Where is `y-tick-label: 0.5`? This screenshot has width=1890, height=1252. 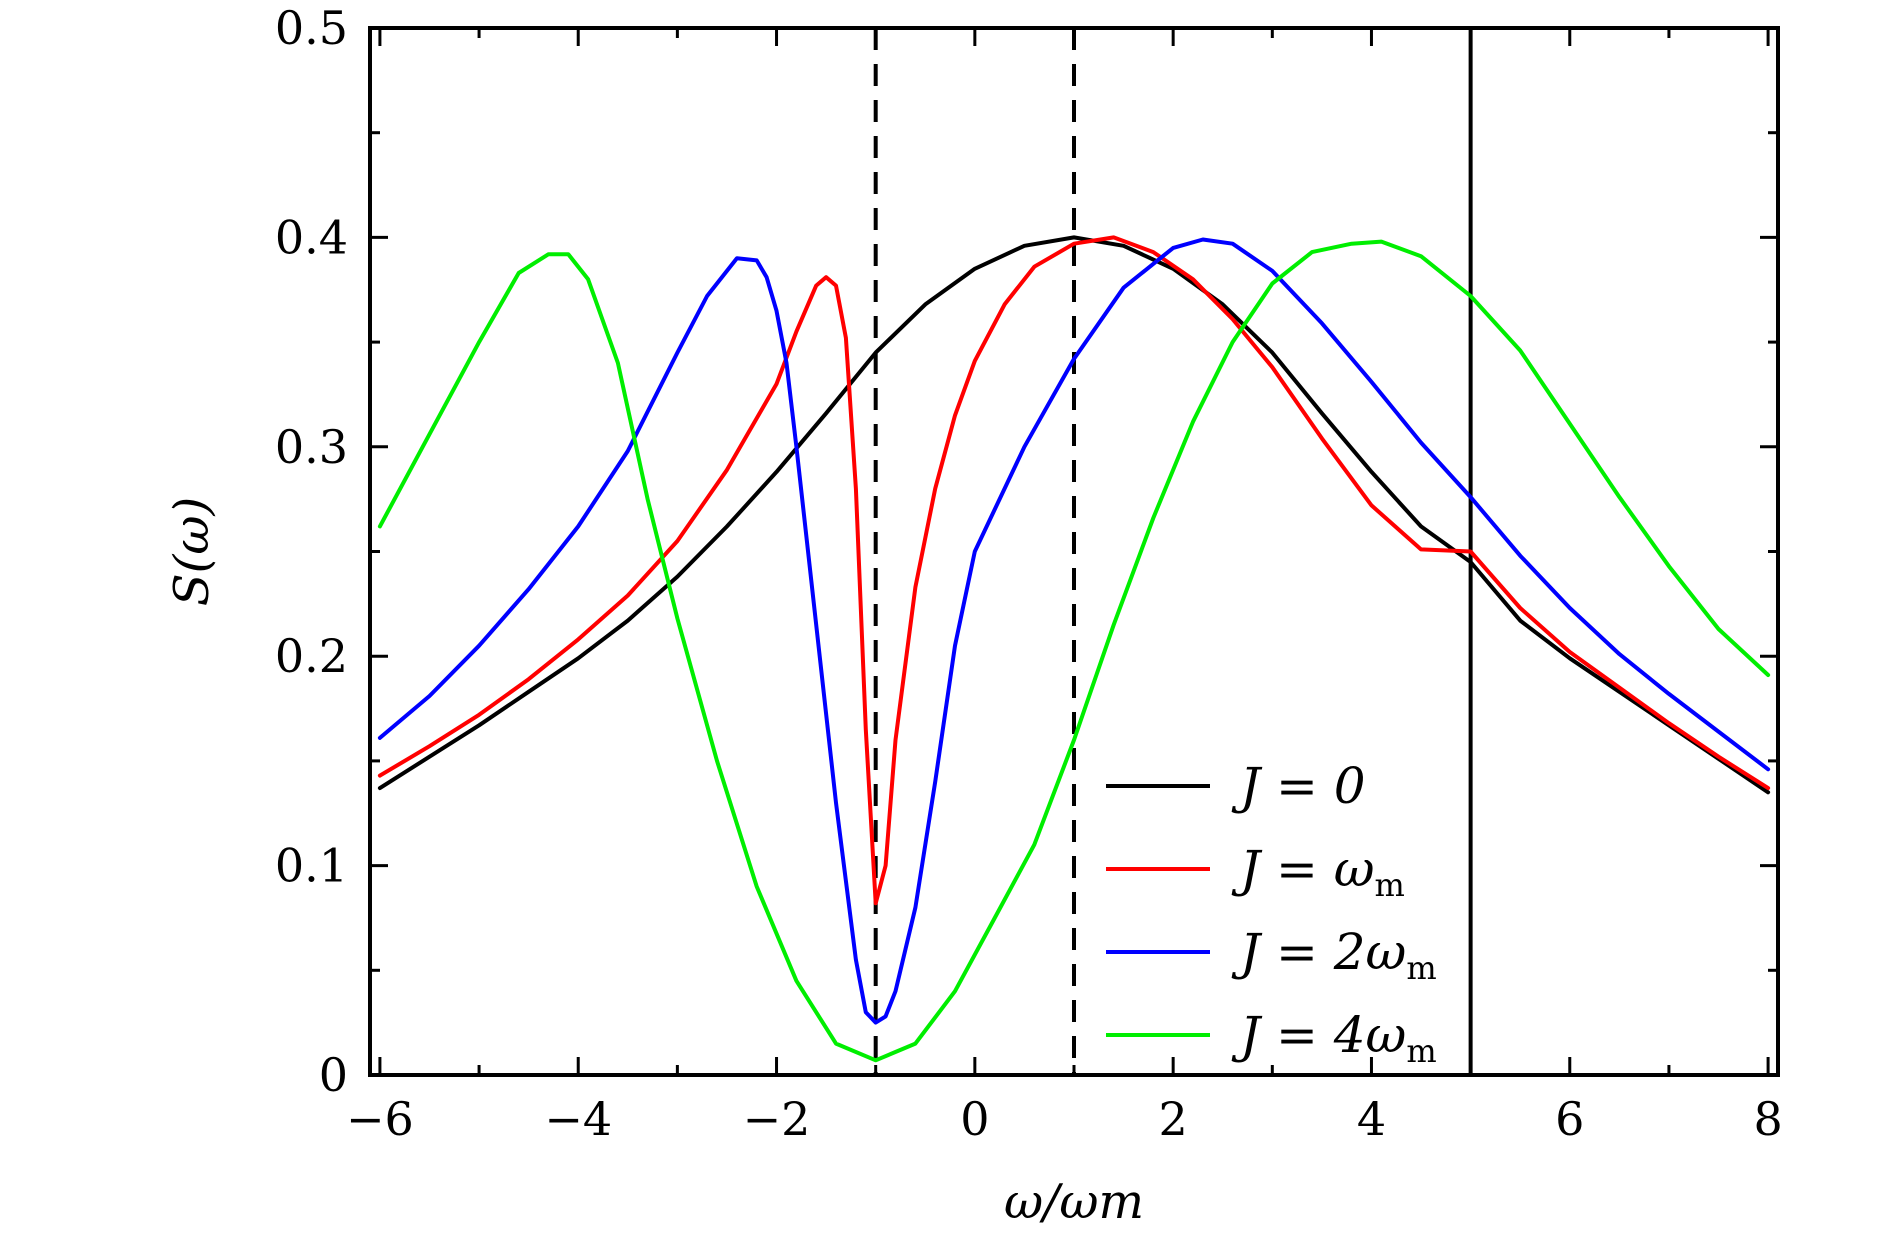 y-tick-label: 0.5 is located at coordinates (311, 28).